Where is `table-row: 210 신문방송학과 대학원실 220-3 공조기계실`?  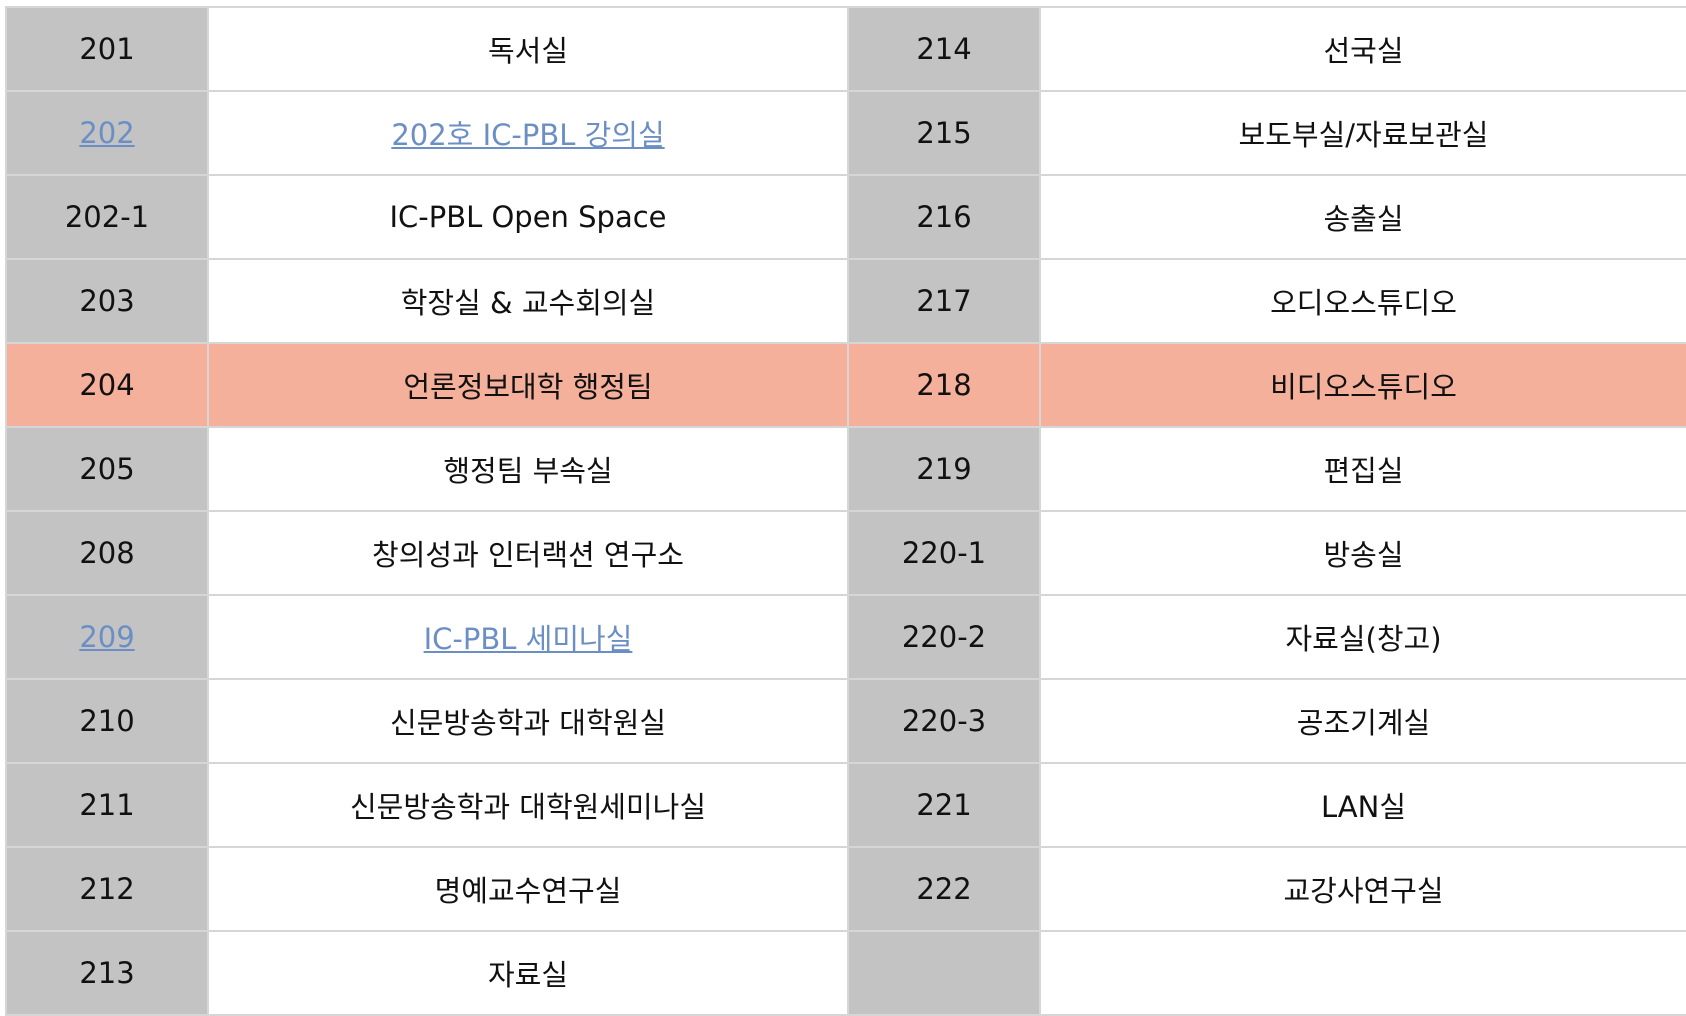
table-row: 210 신문방송학과 대학원실 220-3 공조기계실 is located at coordinates (845, 721).